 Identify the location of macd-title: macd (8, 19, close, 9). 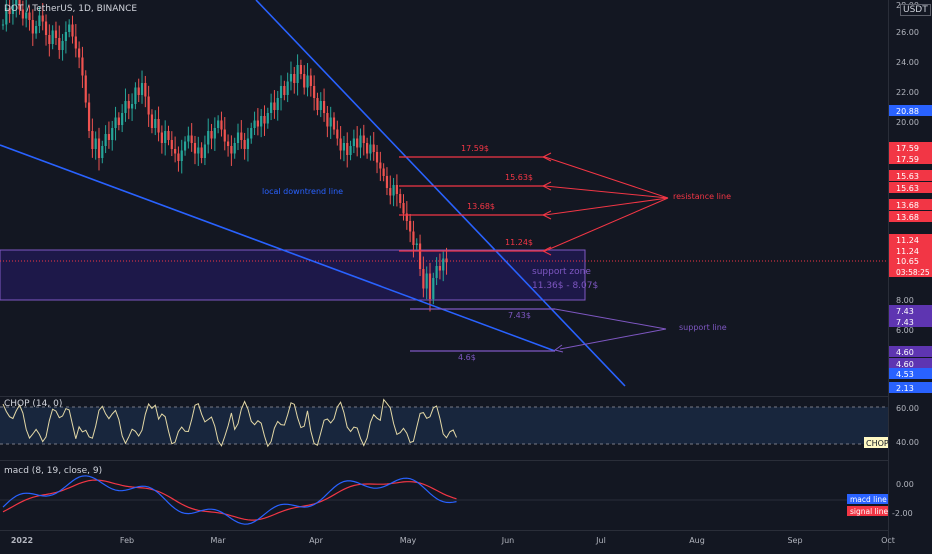
(53, 471).